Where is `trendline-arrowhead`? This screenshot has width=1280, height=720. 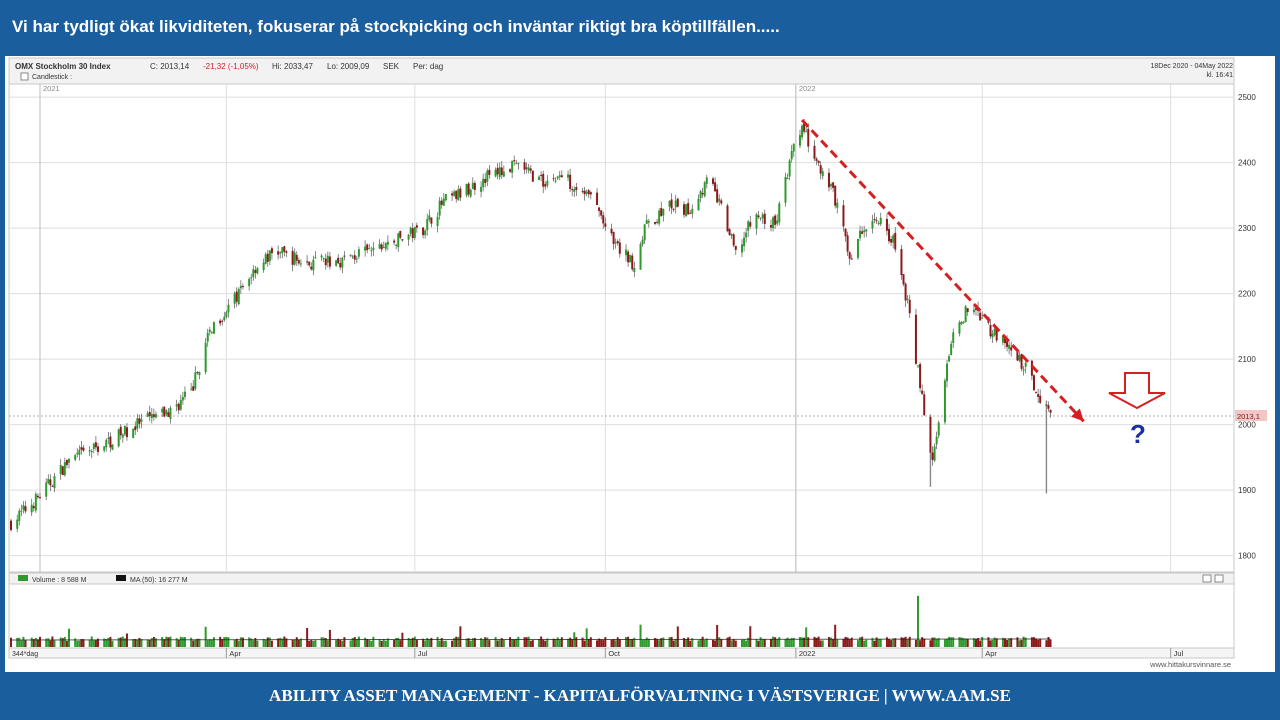 trendline-arrowhead is located at coordinates (1077, 415).